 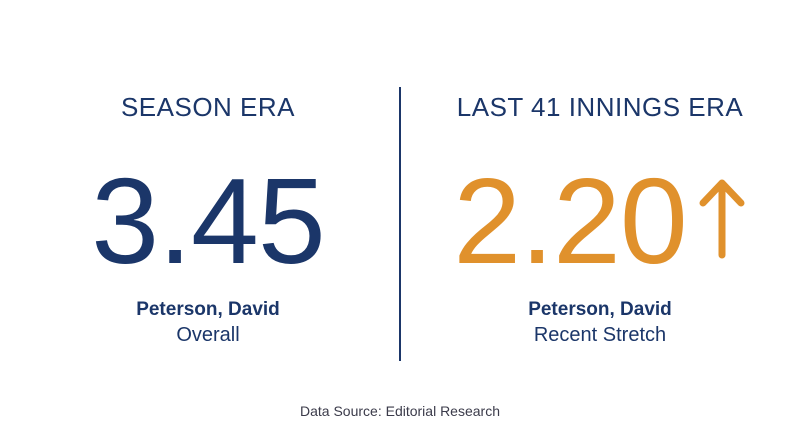 I want to click on arrow-up-icon, so click(x=722, y=219).